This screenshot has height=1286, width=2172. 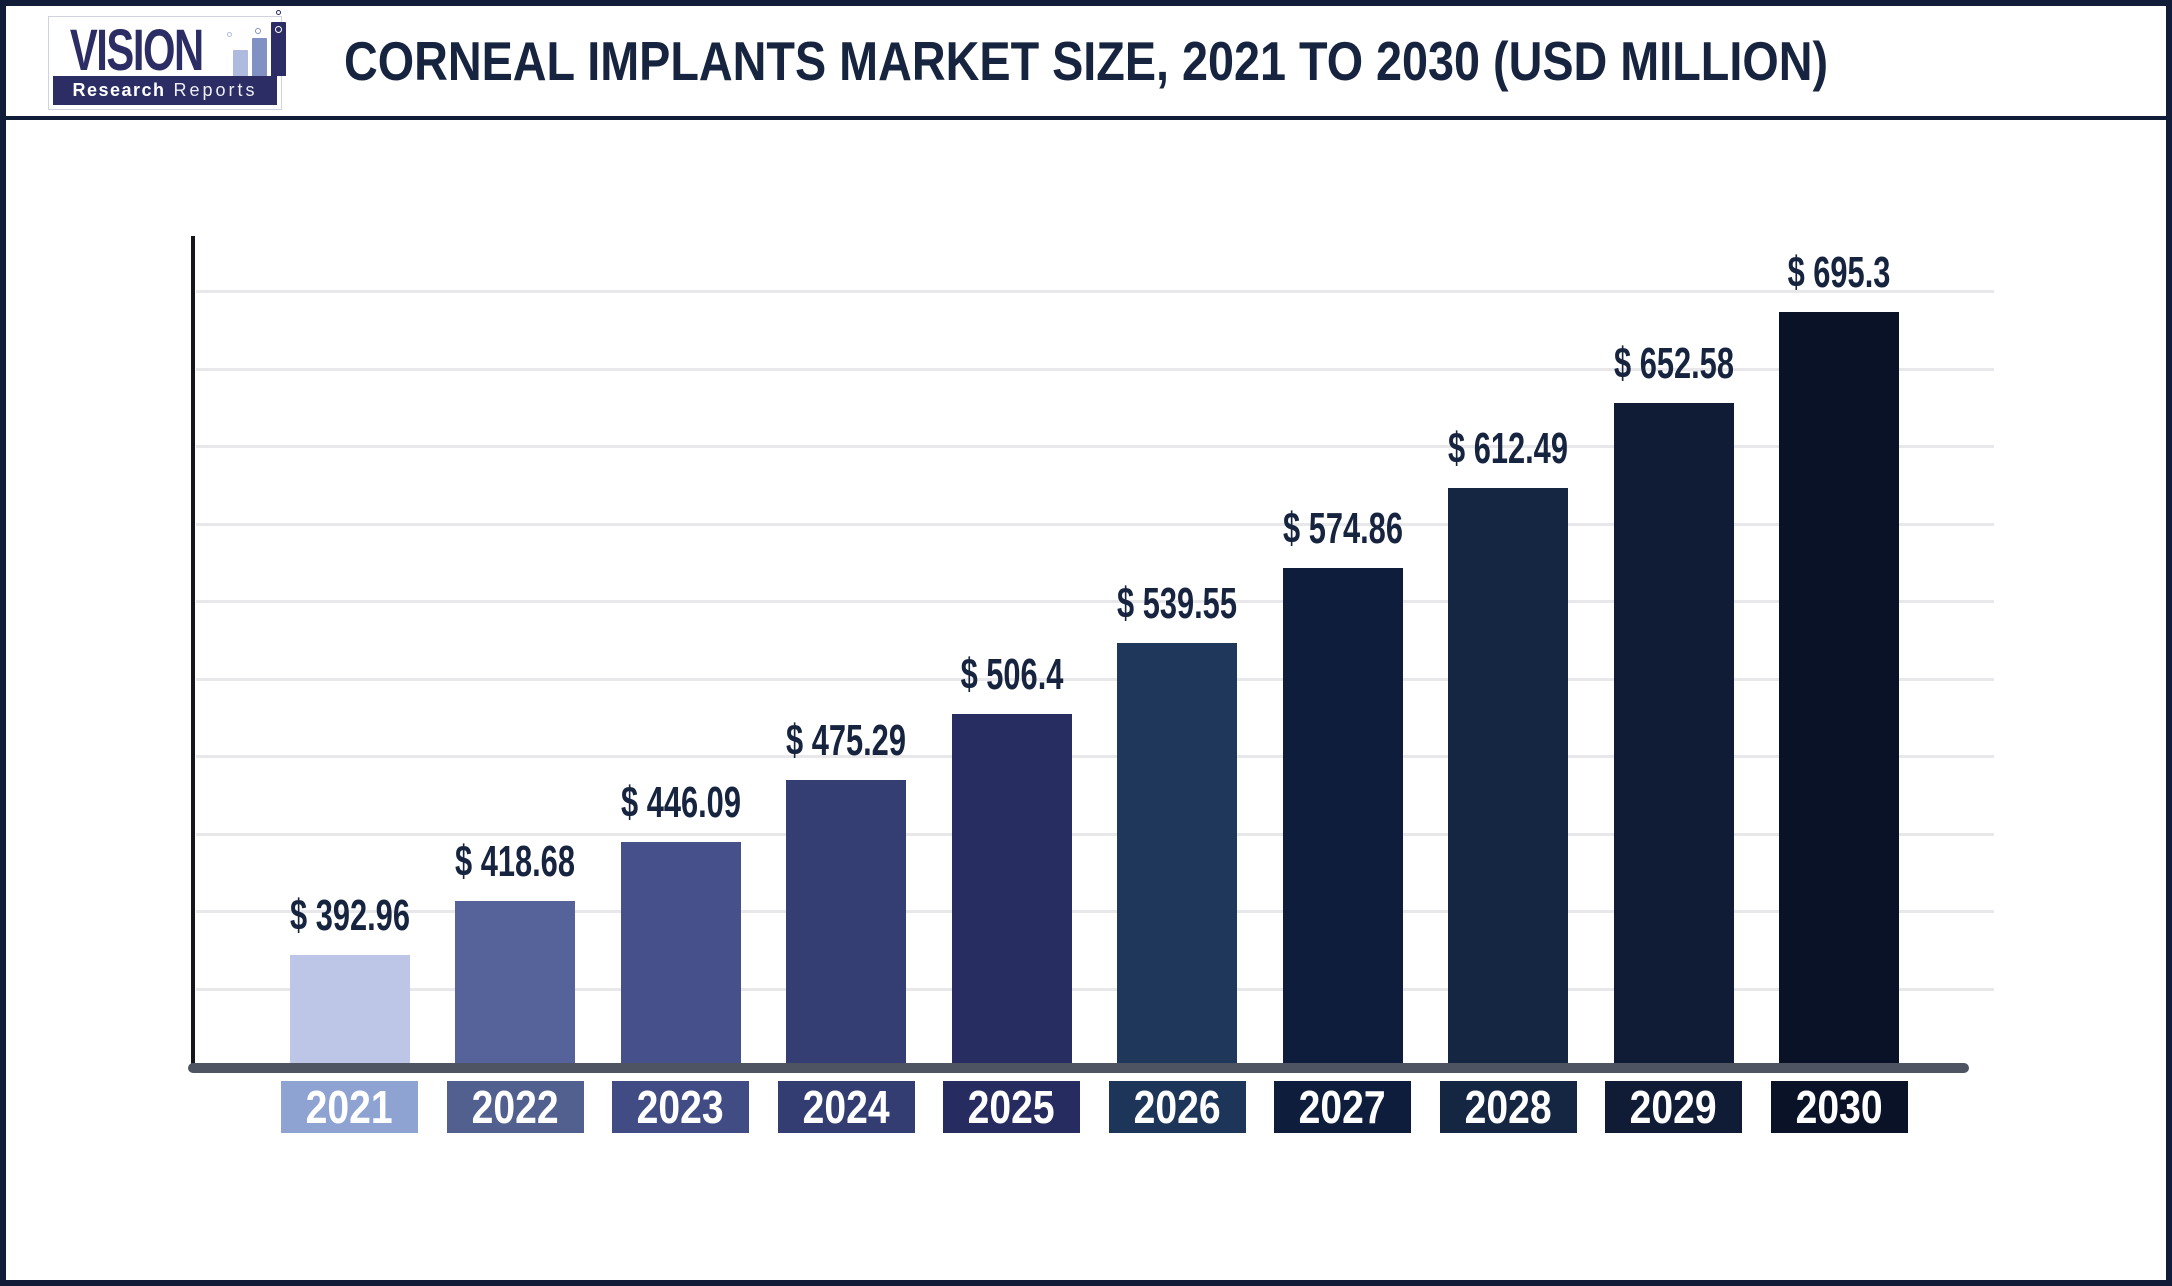 I want to click on value-label-2022: $ 418.68, so click(x=515, y=861).